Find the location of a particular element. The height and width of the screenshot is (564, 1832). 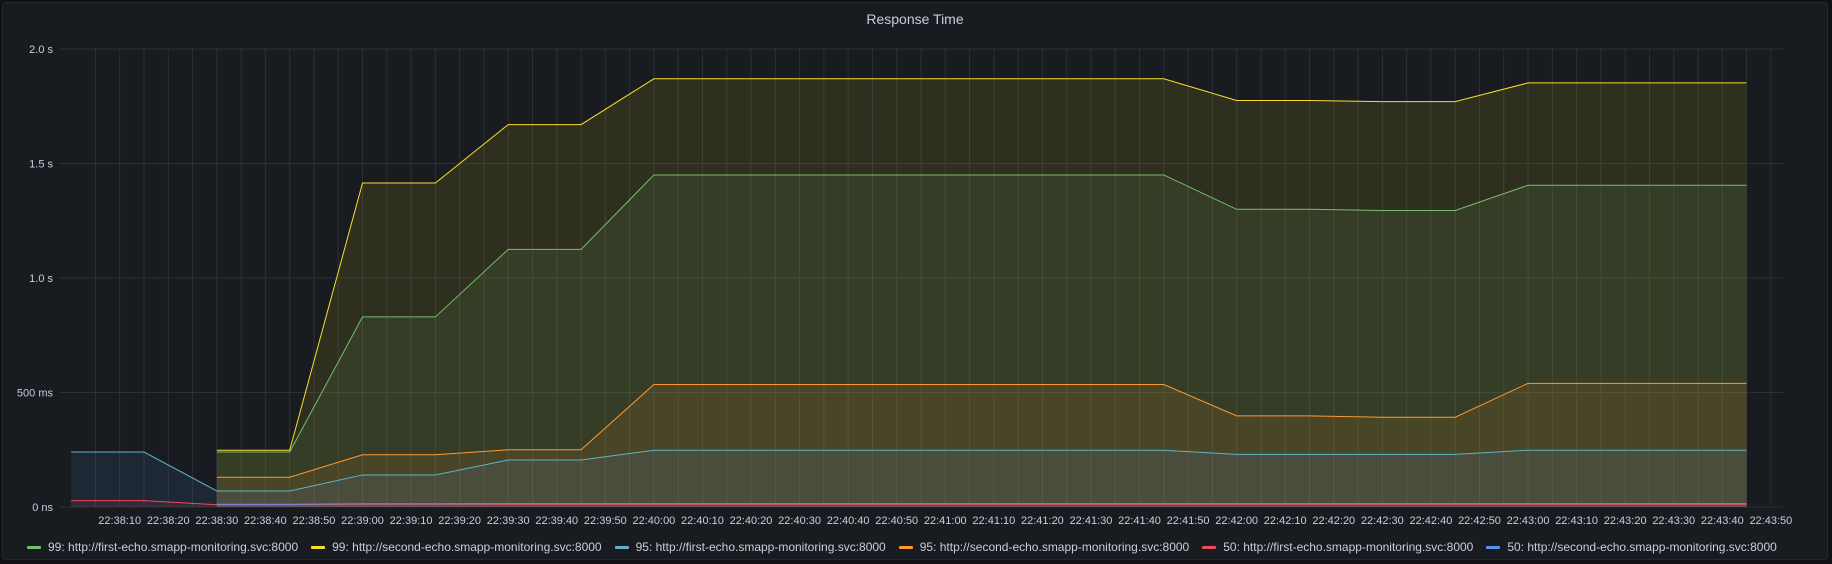

x-tick-label: 22:41:20 is located at coordinates (1042, 521).